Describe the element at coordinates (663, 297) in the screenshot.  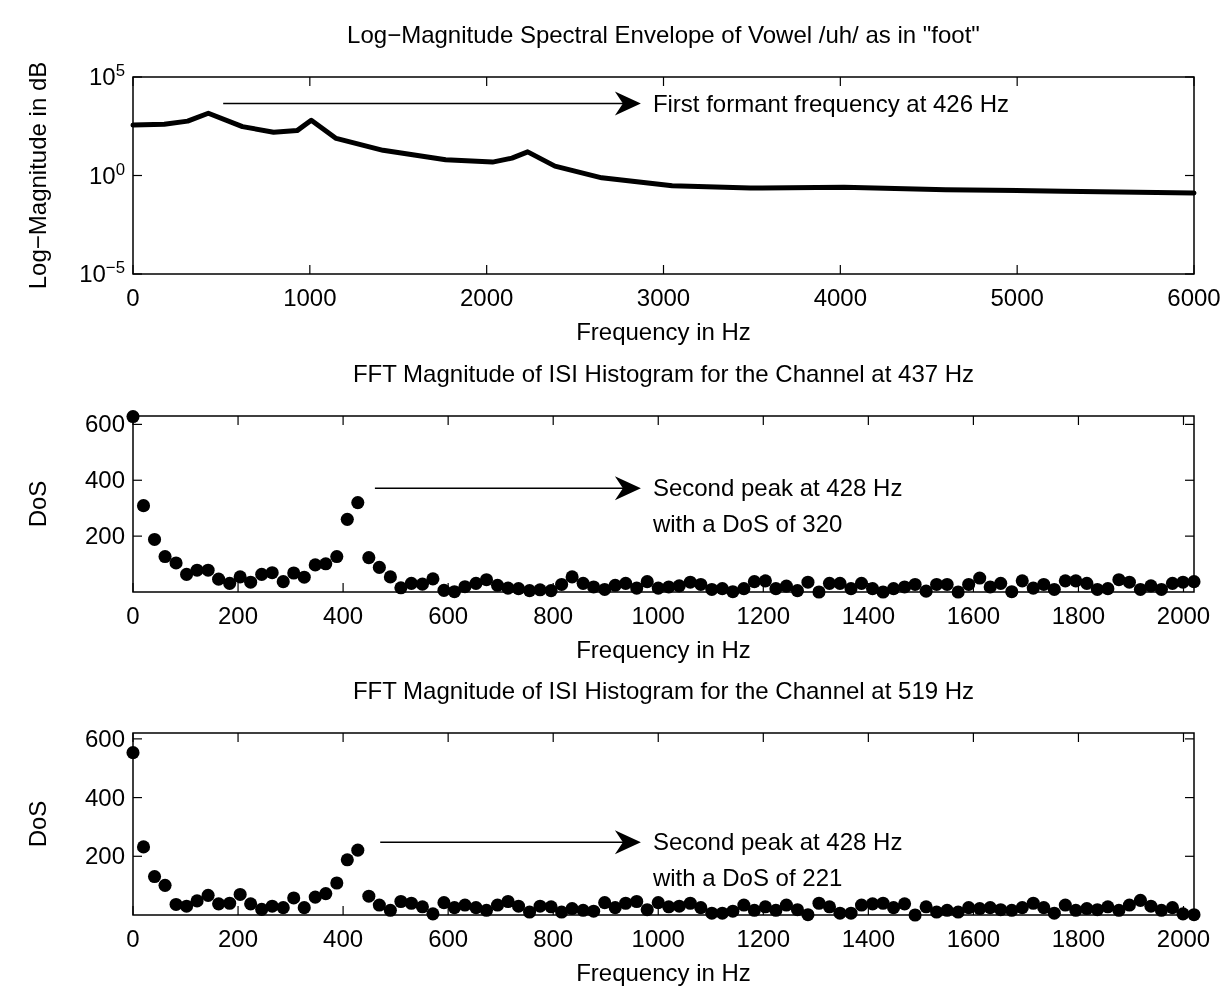
I see `x-tick-label: 3000` at that location.